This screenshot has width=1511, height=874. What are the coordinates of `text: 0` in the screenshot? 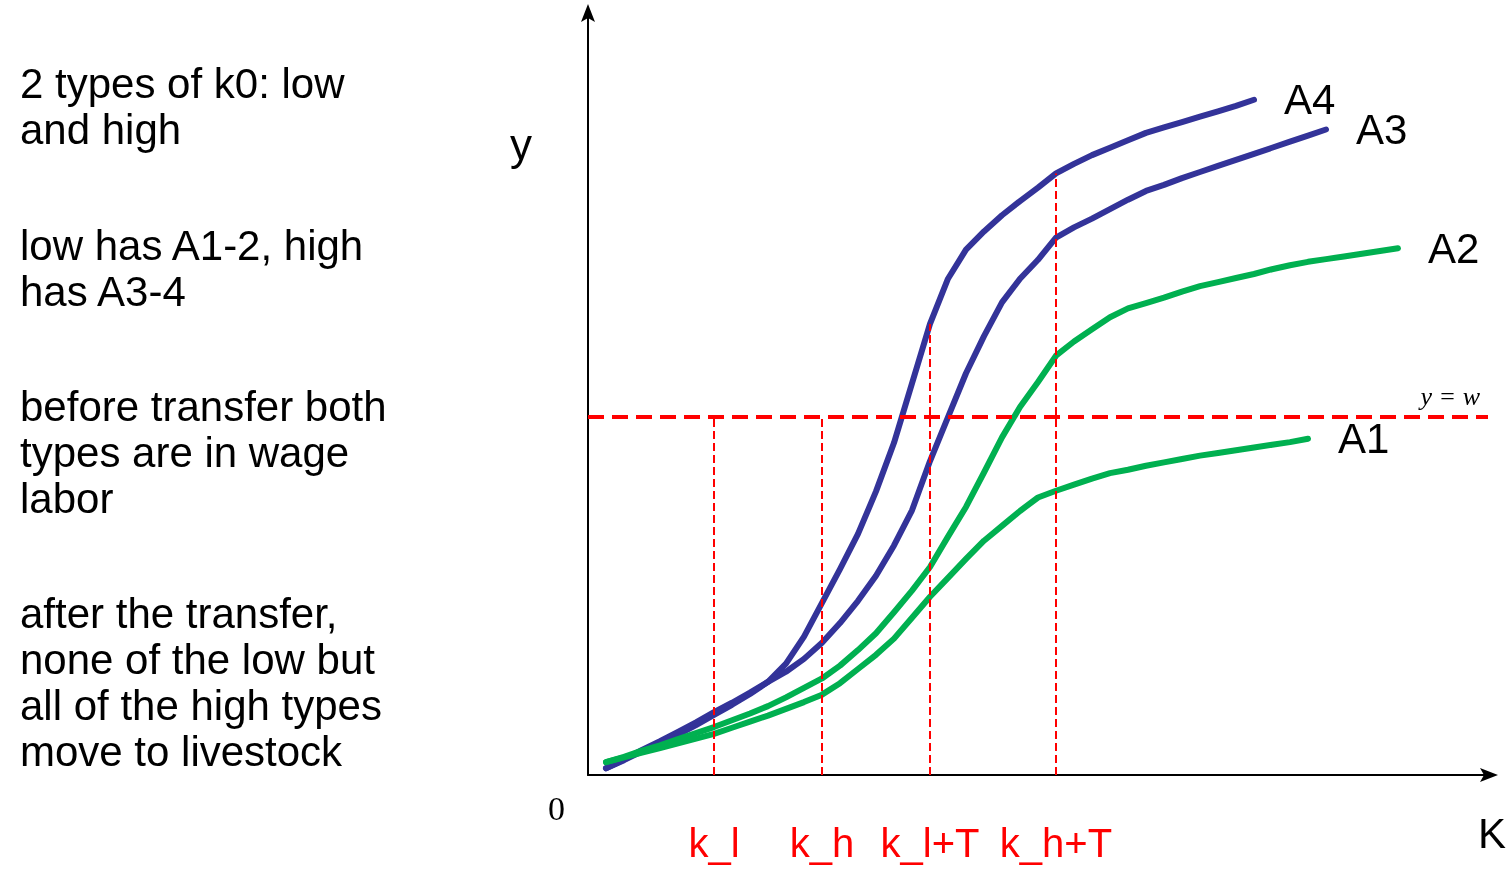 It's located at (556, 808).